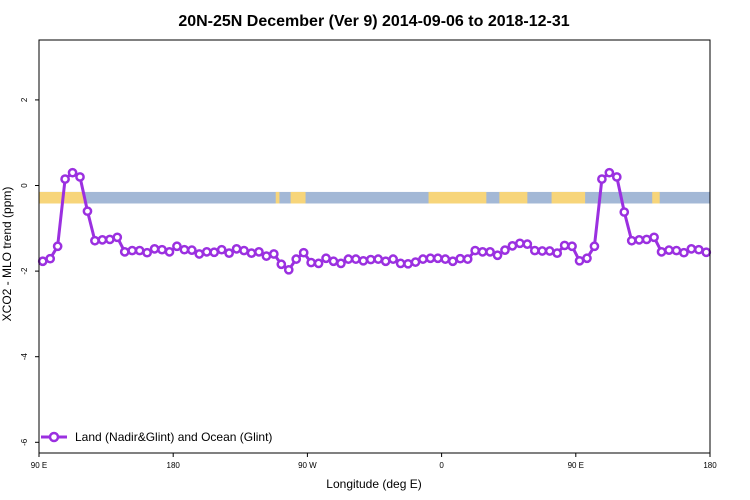  I want to click on y-tick-label-4: -6, so click(24, 442).